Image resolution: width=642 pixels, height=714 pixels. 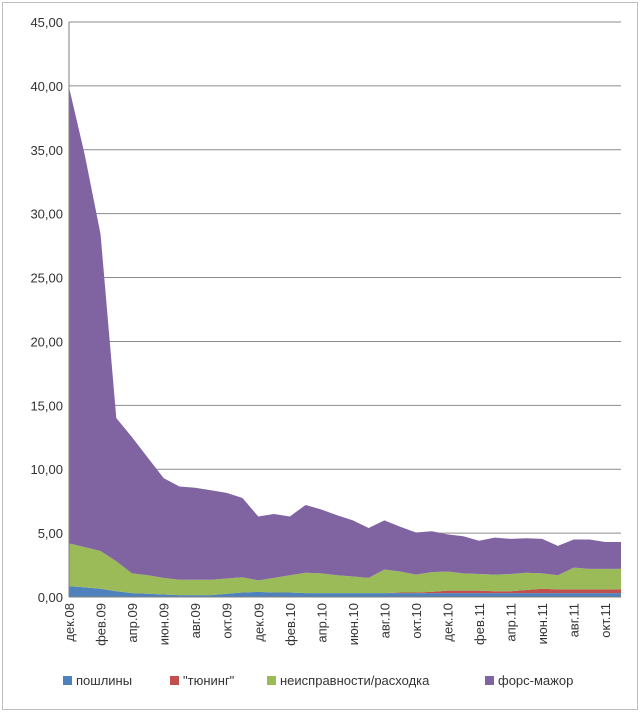 I want to click on y-tick-label: 35,00, so click(x=46, y=150).